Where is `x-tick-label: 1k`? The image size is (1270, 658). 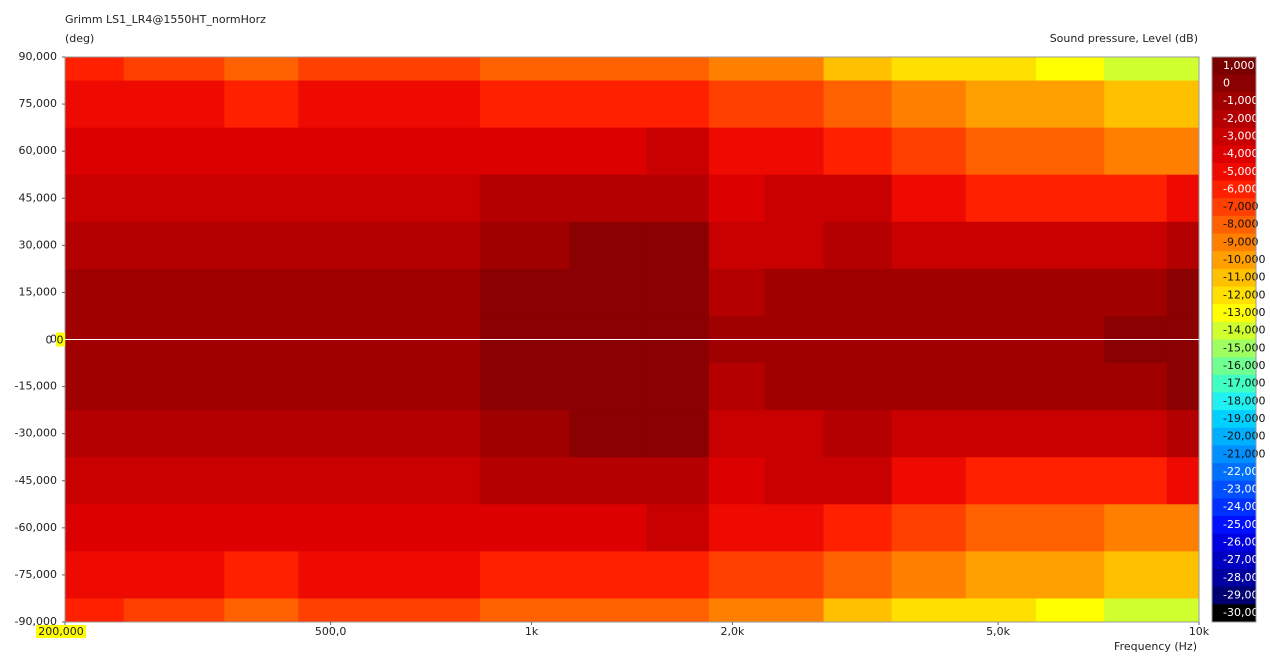 x-tick-label: 1k is located at coordinates (532, 631).